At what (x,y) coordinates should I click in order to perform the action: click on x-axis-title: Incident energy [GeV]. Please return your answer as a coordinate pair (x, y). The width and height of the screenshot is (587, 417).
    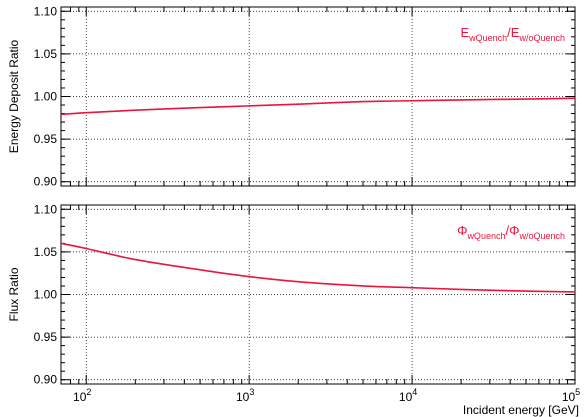
    Looking at the image, I should click on (521, 410).